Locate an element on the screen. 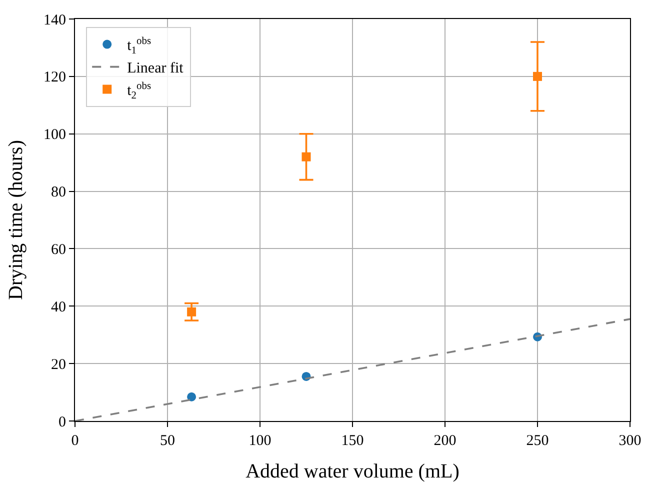 The width and height of the screenshot is (653, 490). y-tick-label: 40 is located at coordinates (58, 307).